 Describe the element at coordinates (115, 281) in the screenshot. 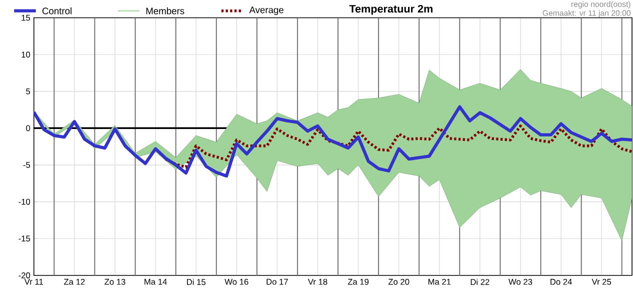

I see `x-tick-label: Zo 13` at that location.